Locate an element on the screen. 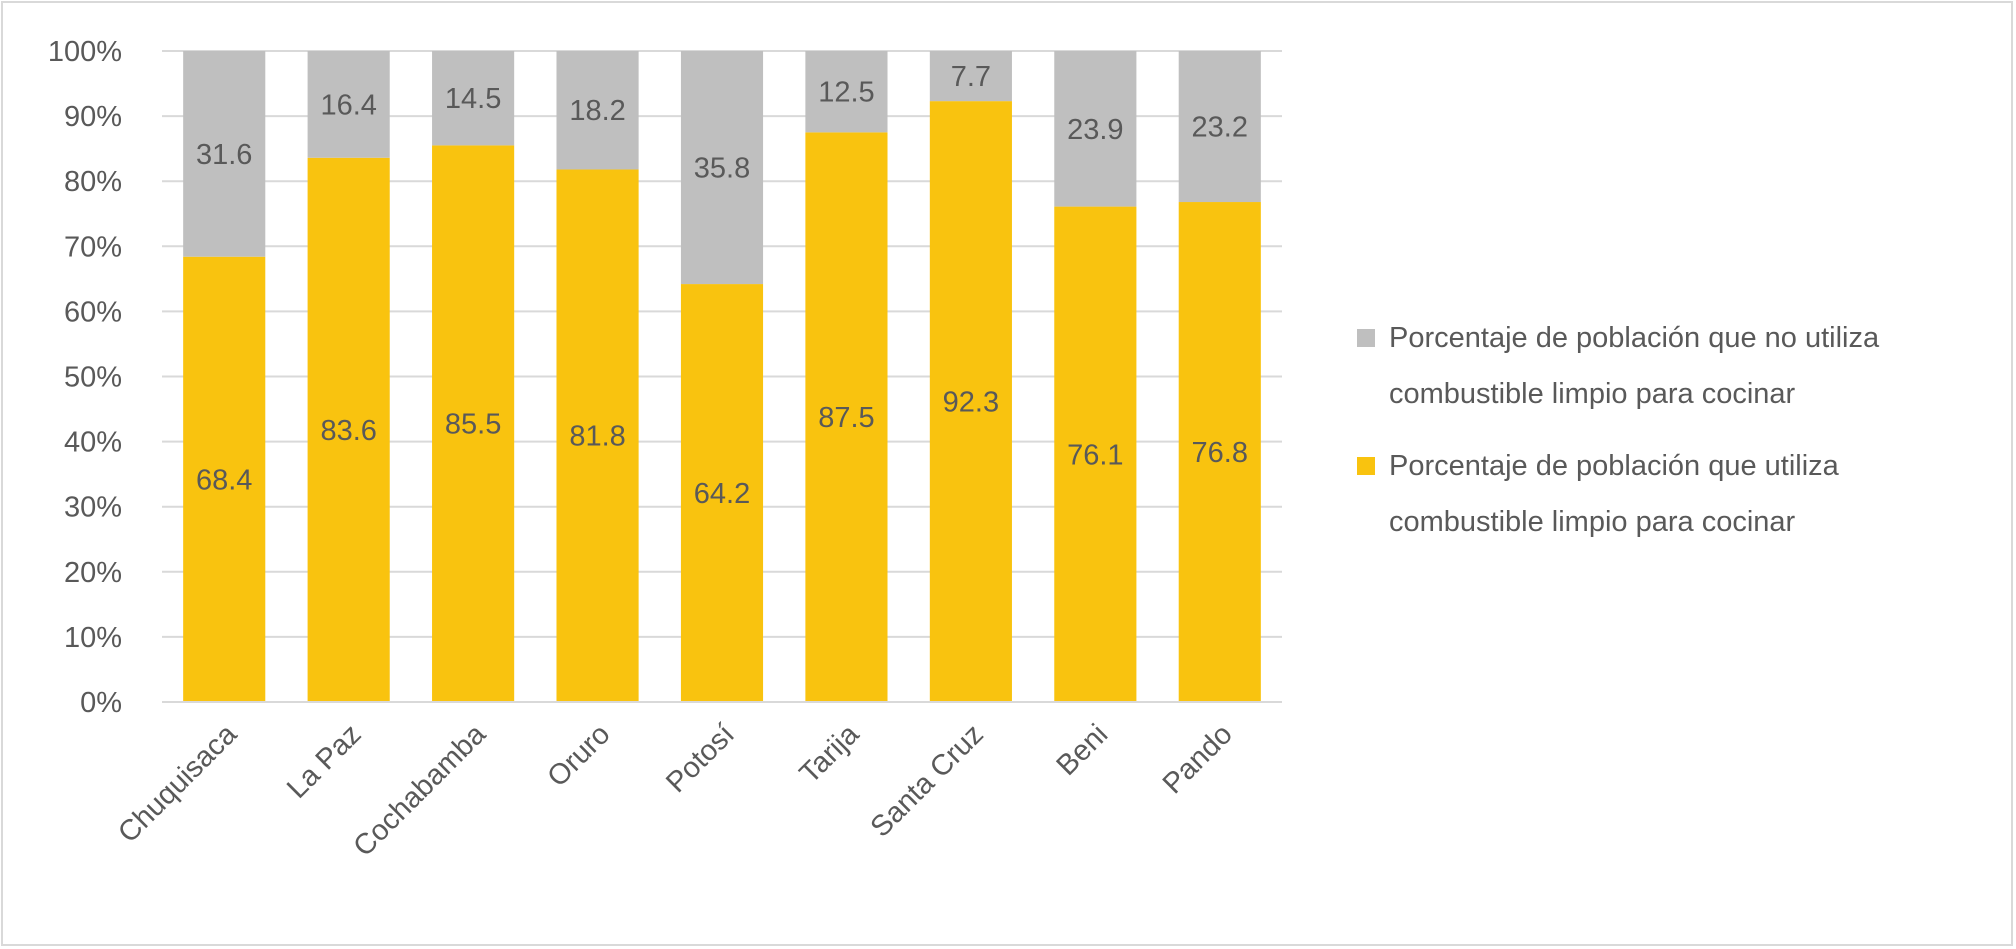  x-tick-label: Tarija is located at coordinates (830, 754).